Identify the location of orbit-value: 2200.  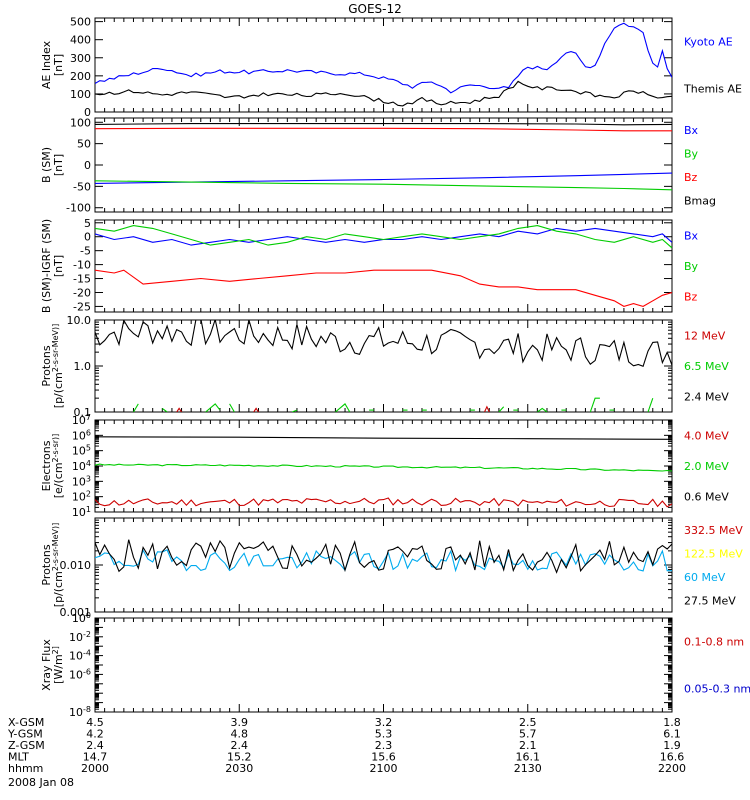
(672, 768).